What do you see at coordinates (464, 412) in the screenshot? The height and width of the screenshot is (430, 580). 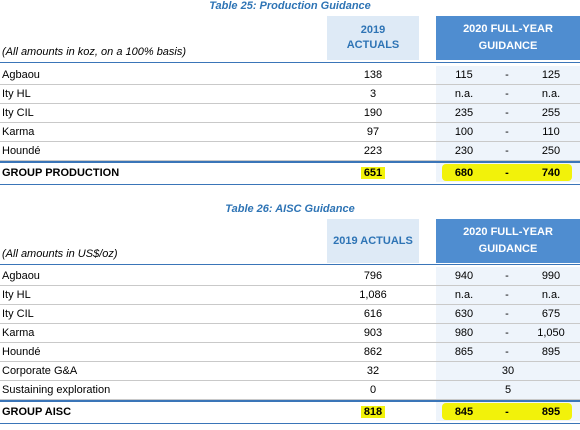 I see `aisc-total-guidance-low: 845` at bounding box center [464, 412].